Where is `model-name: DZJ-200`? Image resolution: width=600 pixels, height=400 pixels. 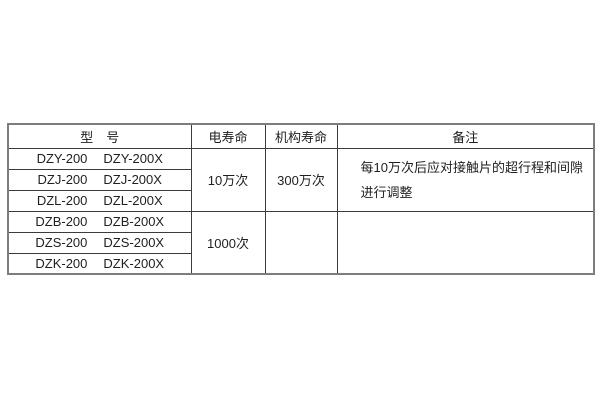
model-name: DZJ-200 is located at coordinates (62, 179).